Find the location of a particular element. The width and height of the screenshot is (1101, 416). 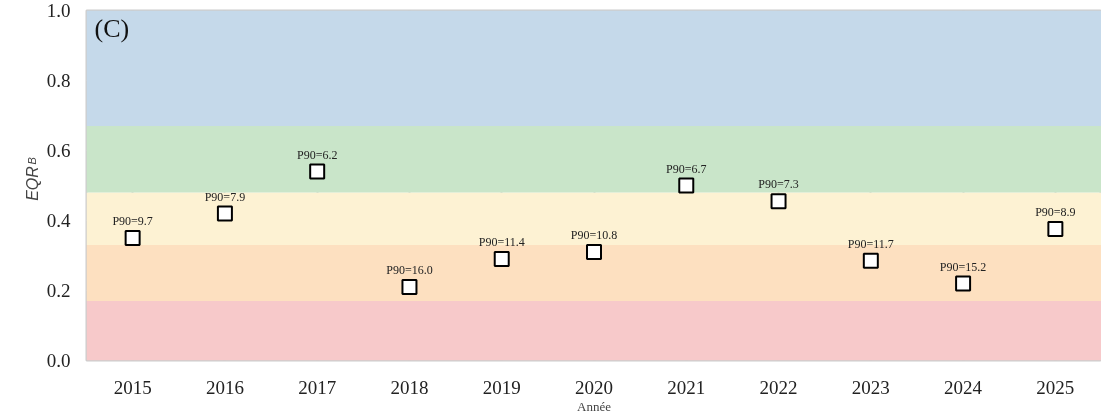

chart-title: (C) is located at coordinates (112, 28).